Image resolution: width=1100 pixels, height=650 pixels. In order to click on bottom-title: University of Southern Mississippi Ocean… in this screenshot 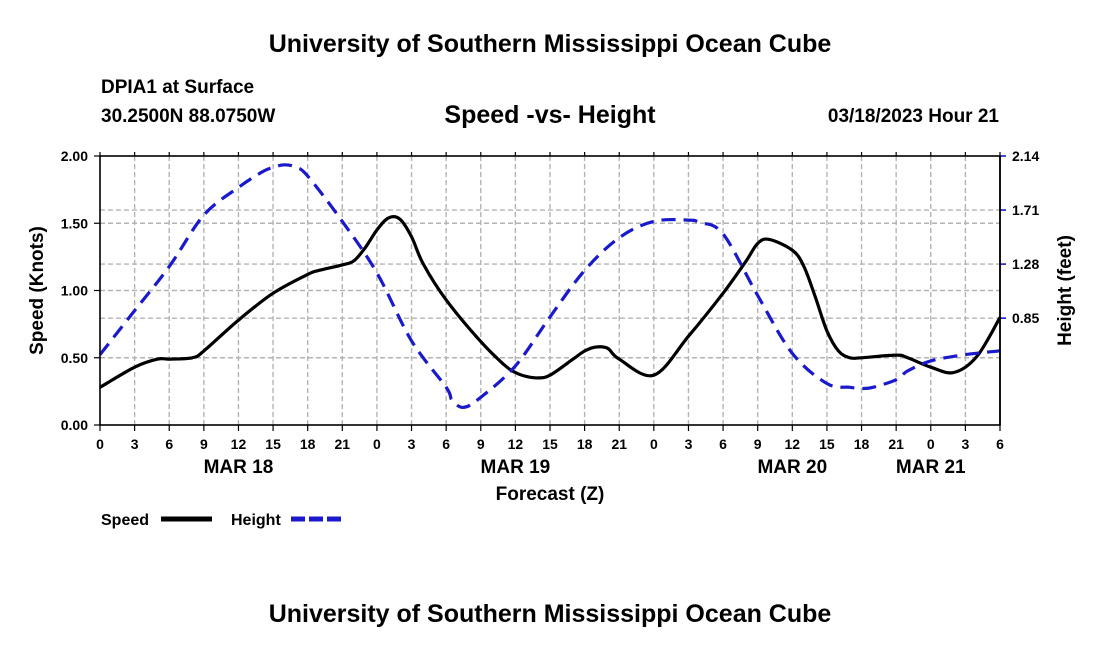, I will do `click(550, 614)`.